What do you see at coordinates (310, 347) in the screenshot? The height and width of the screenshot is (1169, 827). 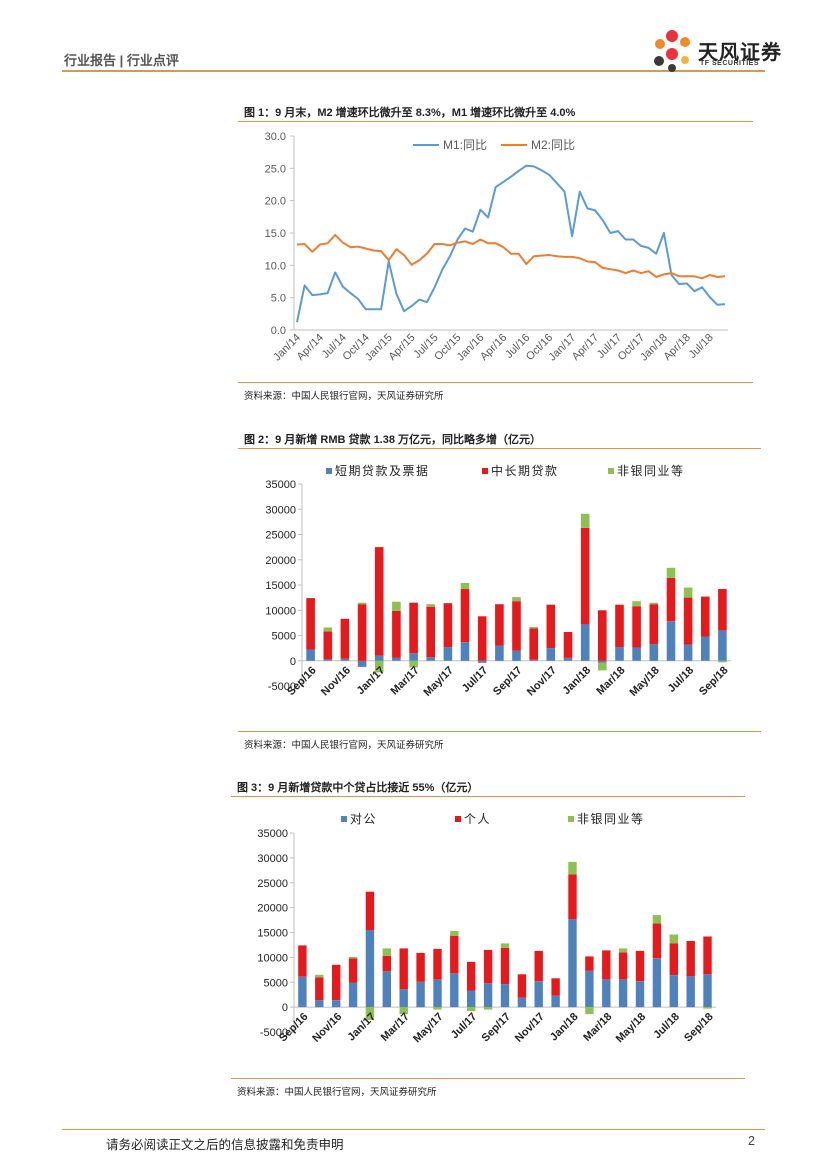 I see `x-tick-label: Apr/14` at bounding box center [310, 347].